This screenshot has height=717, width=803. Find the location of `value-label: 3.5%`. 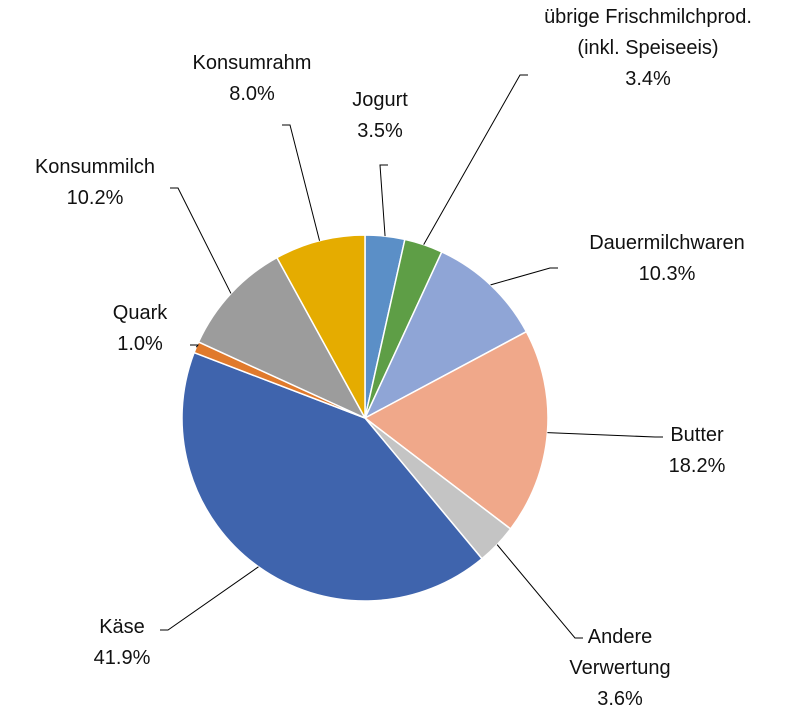

value-label: 3.5% is located at coordinates (380, 131).